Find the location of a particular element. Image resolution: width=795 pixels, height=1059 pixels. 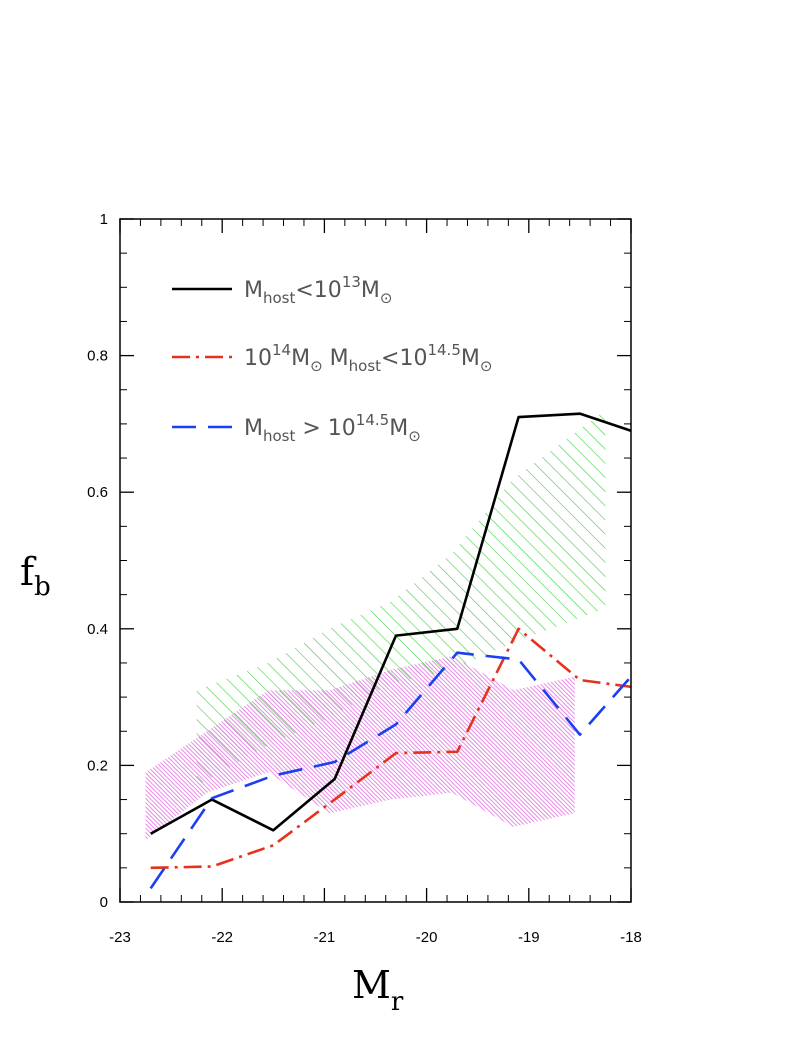

y-tick-label: 0.8 is located at coordinates (97, 356).